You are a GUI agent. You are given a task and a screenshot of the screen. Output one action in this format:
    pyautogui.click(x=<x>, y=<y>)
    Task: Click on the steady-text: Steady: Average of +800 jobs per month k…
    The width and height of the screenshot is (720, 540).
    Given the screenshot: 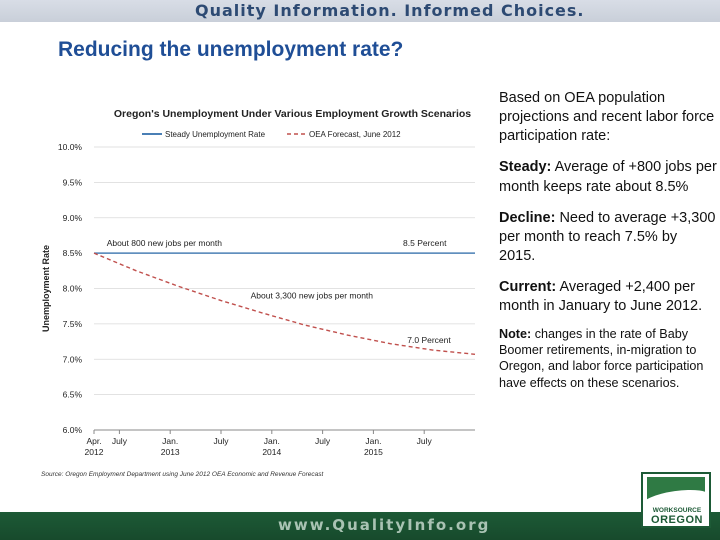 What is the action you would take?
    pyautogui.click(x=608, y=177)
    